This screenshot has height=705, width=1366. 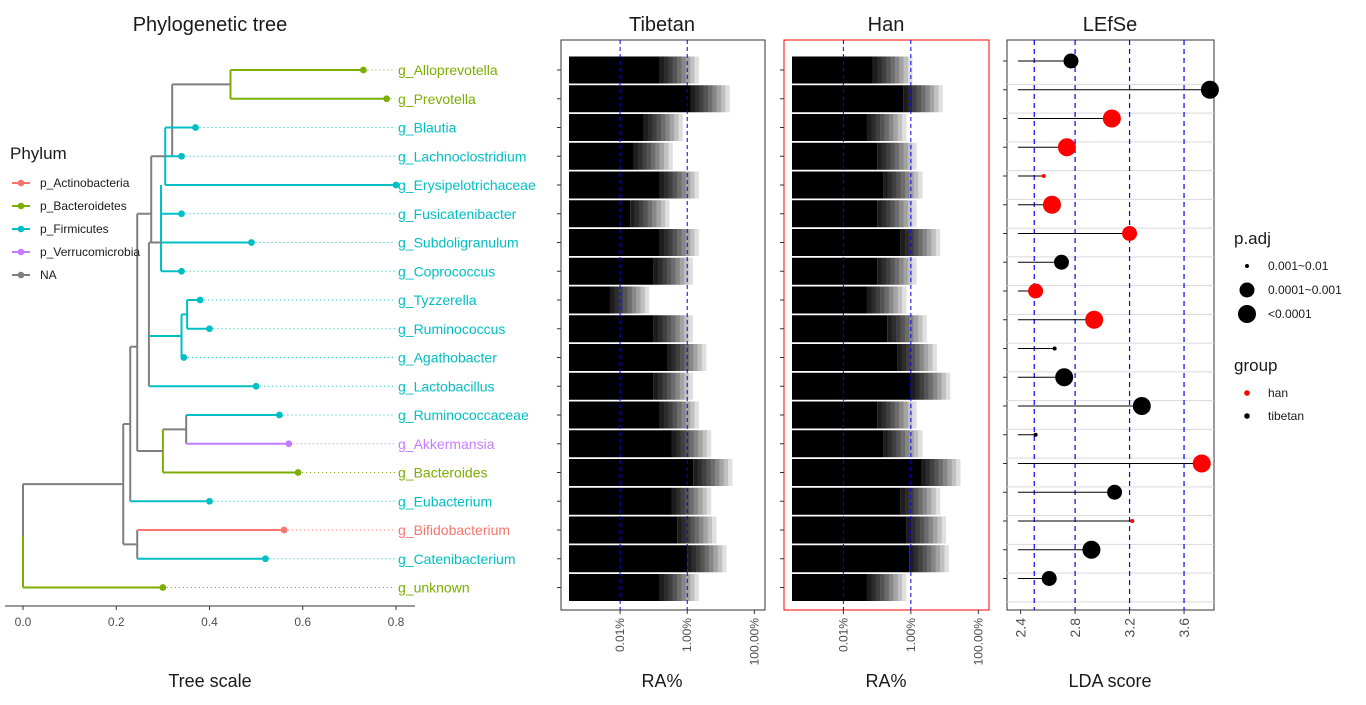 What do you see at coordinates (1061, 262) in the screenshot?
I see `lefse-point-g-coprococcus` at bounding box center [1061, 262].